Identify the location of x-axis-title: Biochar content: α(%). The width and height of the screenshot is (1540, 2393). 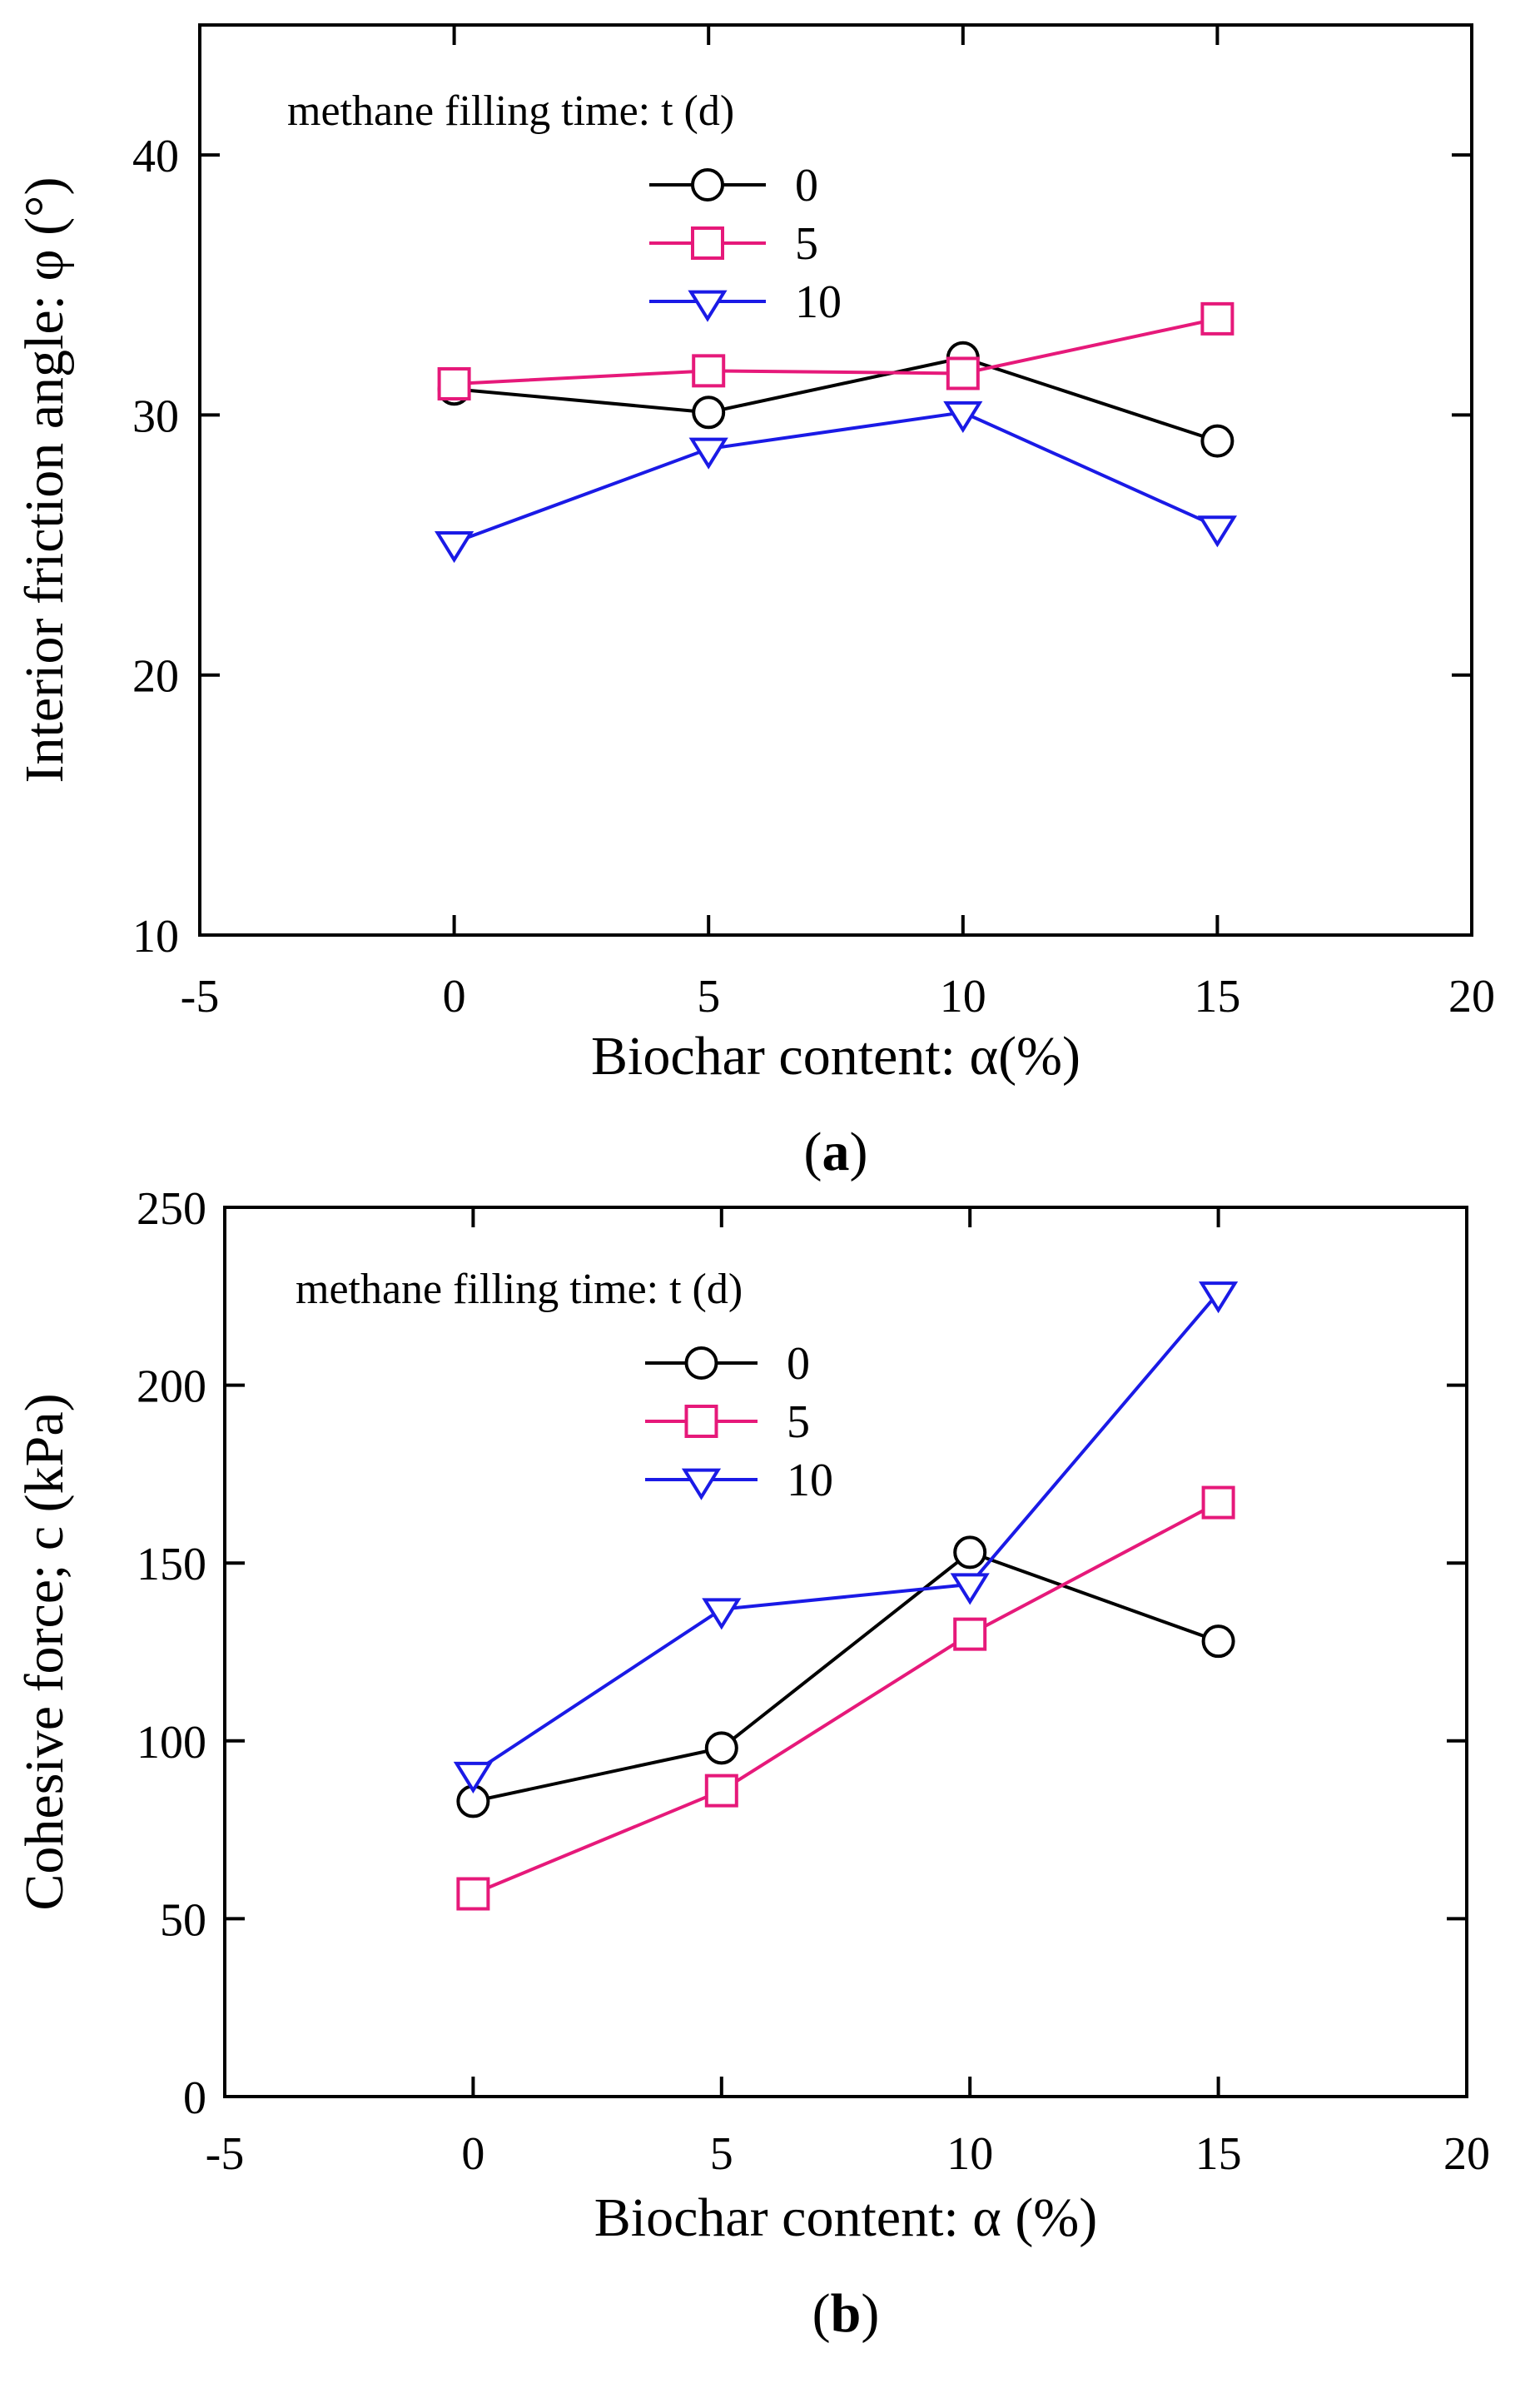
(835, 1057).